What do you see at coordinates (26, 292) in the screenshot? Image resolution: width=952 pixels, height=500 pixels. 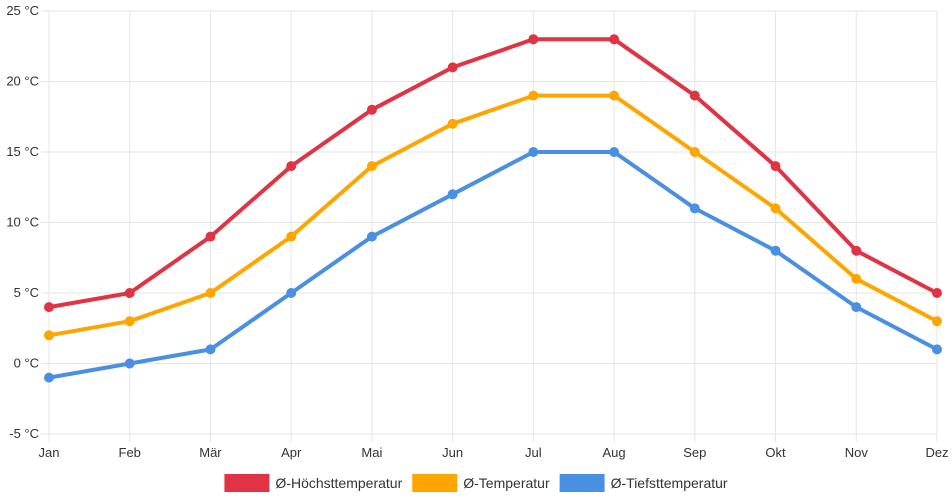 I see `y-tick-label: 5 °C` at bounding box center [26, 292].